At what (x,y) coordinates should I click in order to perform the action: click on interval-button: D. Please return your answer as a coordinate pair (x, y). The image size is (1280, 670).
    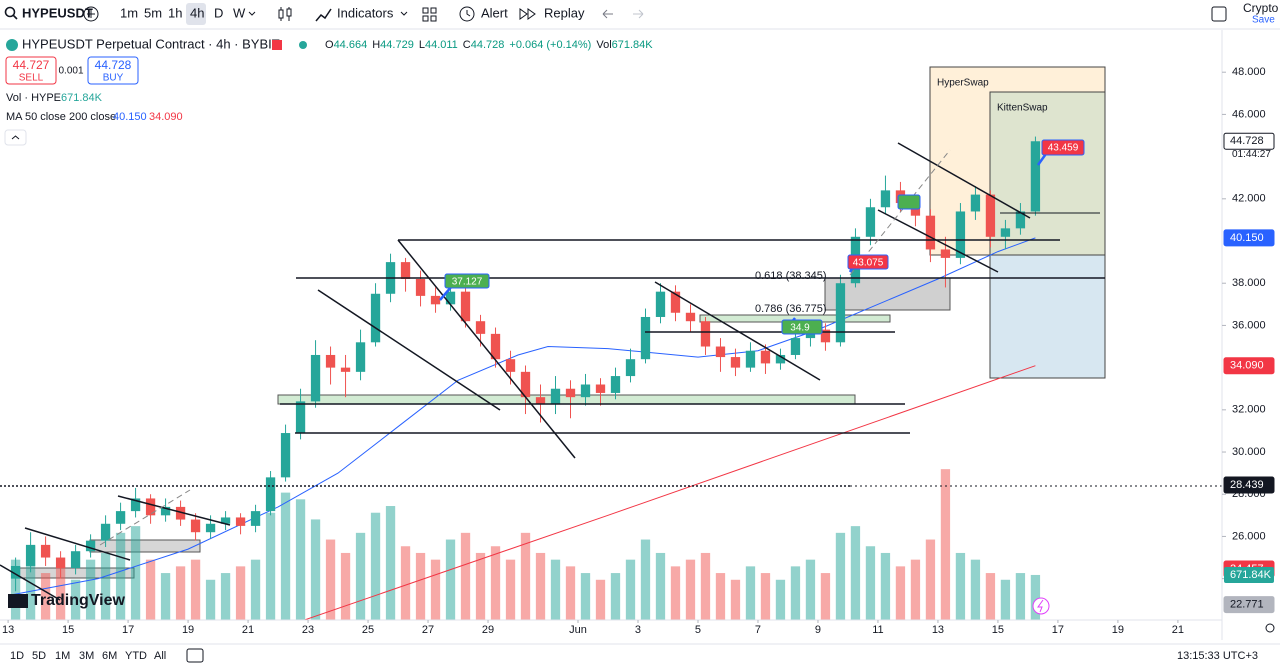
    Looking at the image, I should click on (218, 12).